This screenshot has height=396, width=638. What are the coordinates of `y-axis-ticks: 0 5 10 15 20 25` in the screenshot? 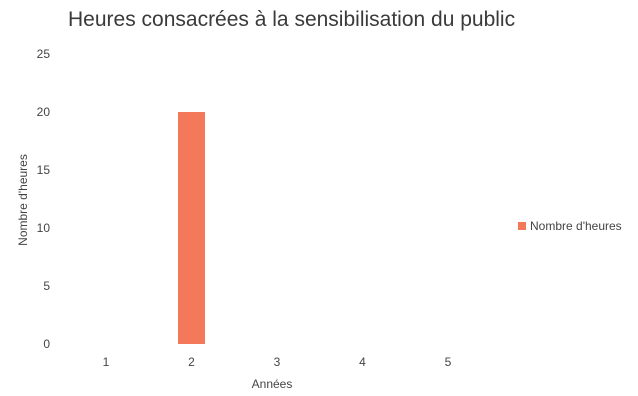 It's located at (44, 199).